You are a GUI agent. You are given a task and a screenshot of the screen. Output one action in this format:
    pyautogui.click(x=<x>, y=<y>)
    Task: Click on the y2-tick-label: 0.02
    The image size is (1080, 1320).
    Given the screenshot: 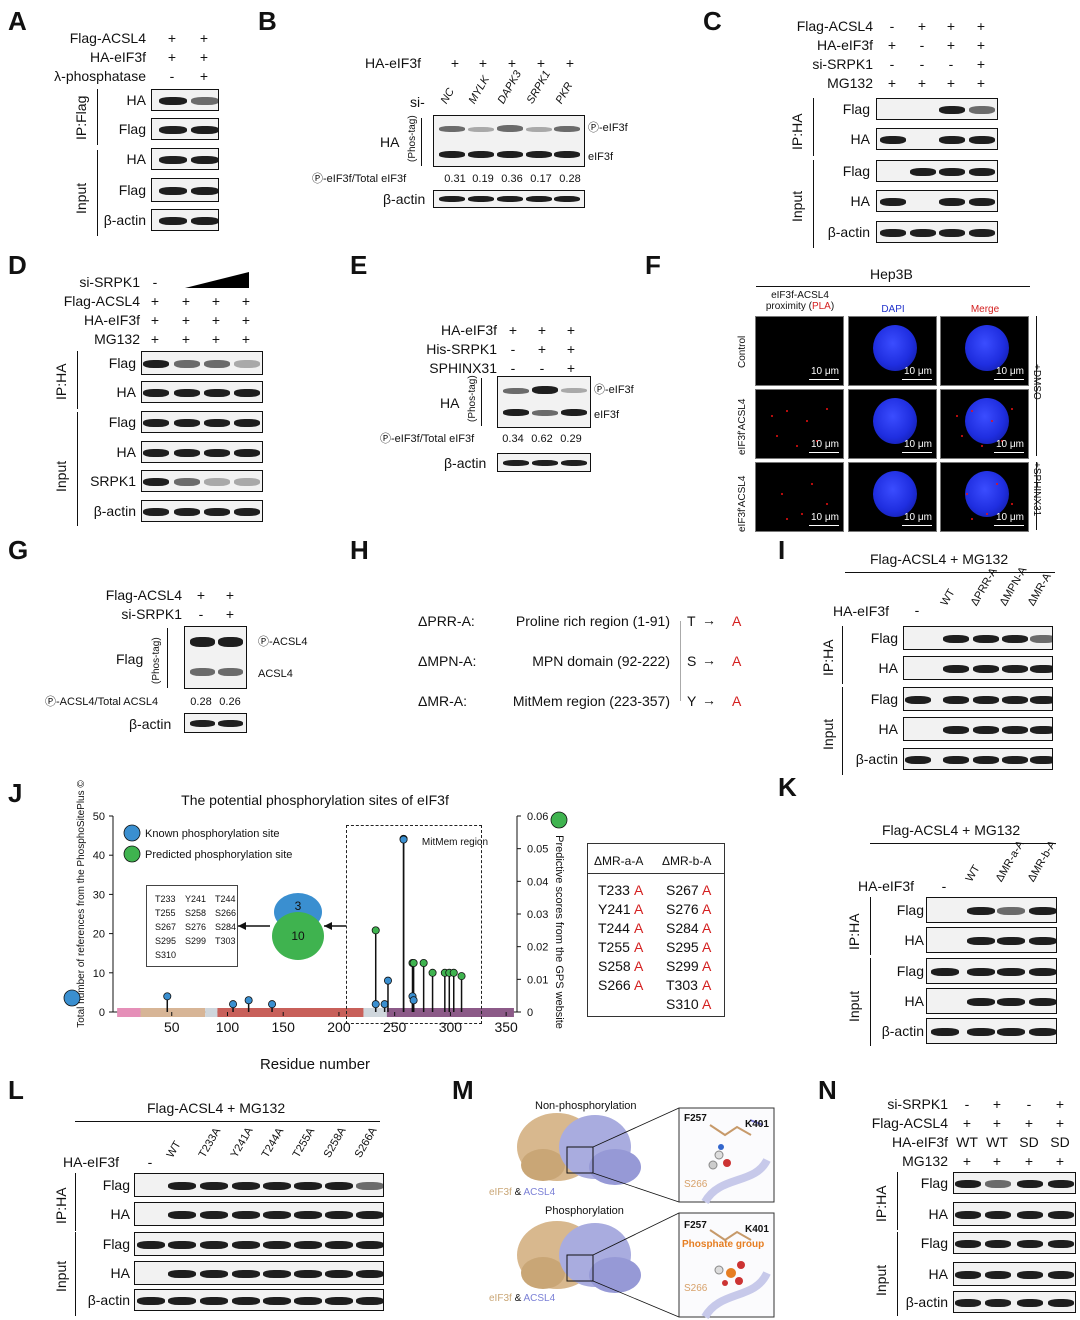 What is the action you would take?
    pyautogui.click(x=537, y=948)
    